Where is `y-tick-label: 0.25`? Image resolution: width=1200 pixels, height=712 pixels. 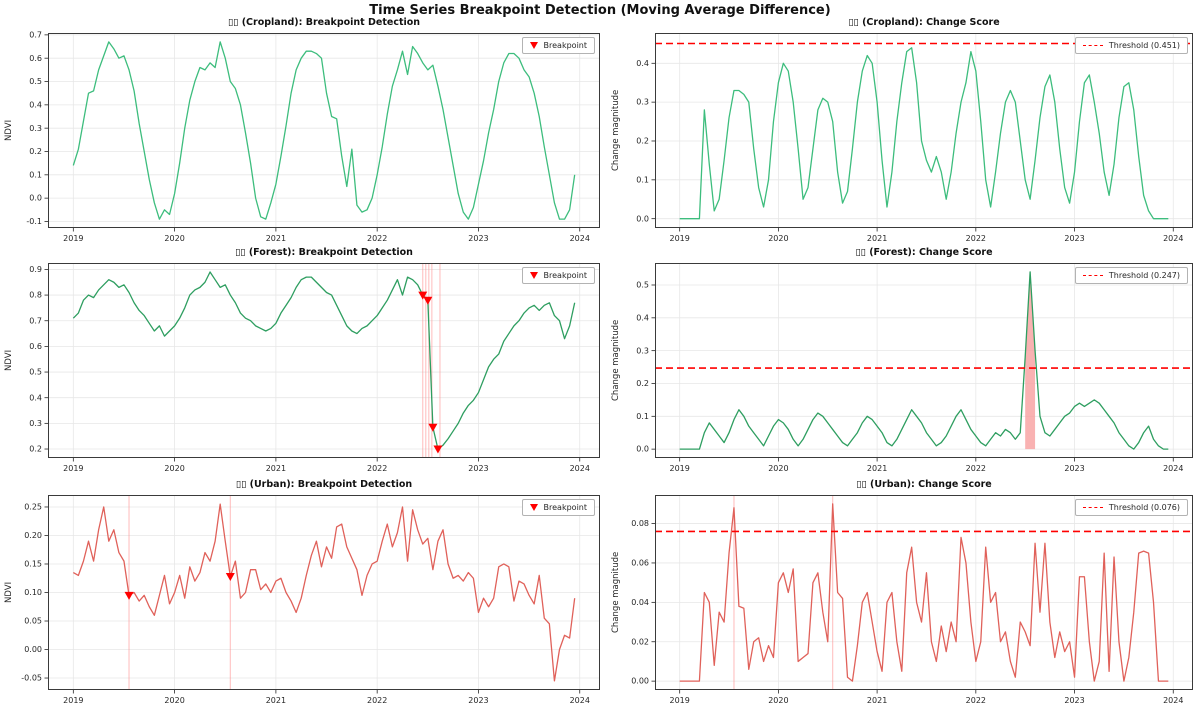 y-tick-label: 0.25 is located at coordinates (33, 507).